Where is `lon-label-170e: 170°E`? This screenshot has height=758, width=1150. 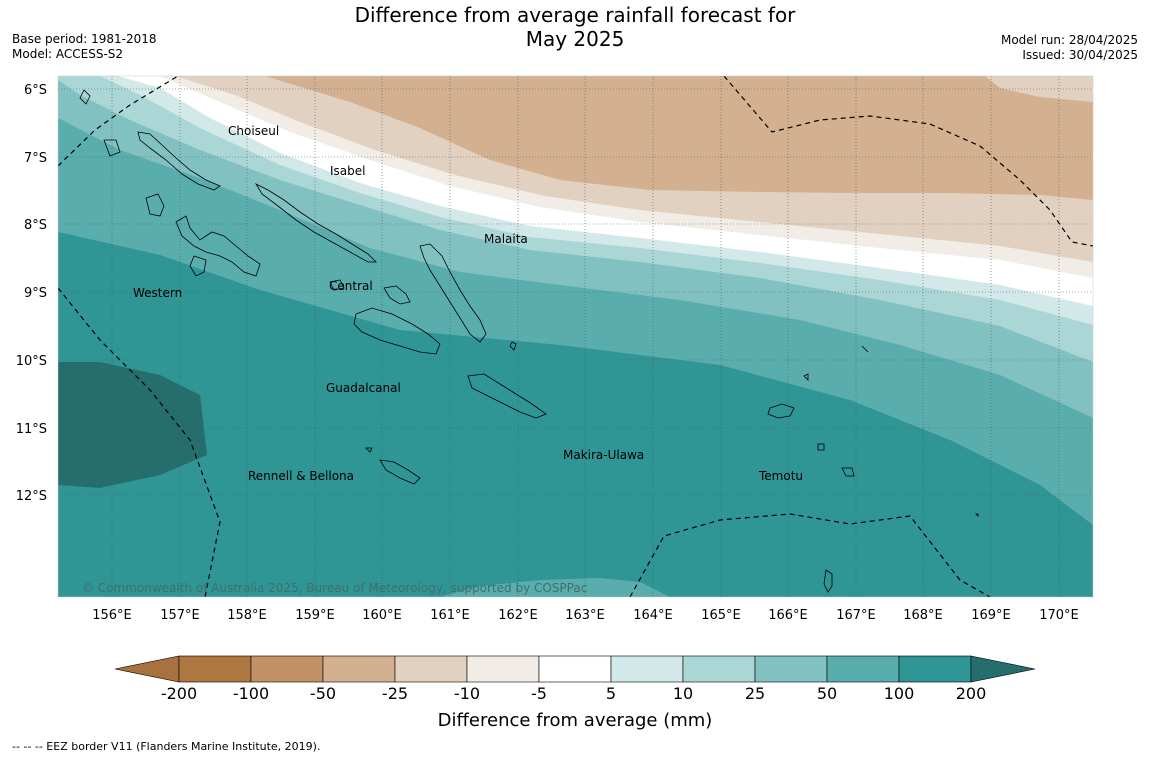
lon-label-170e: 170°E is located at coordinates (1059, 615).